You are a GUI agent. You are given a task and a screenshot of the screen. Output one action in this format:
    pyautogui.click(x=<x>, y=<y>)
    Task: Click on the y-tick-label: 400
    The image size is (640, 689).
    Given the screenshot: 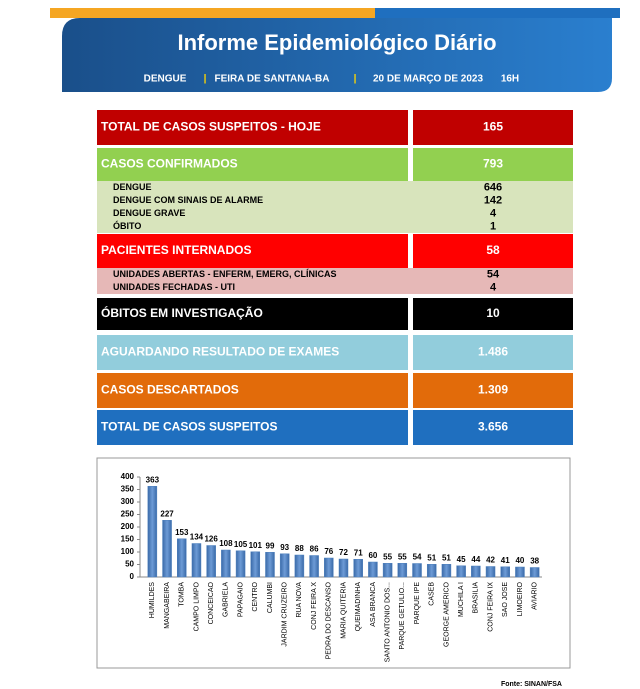 What is the action you would take?
    pyautogui.click(x=128, y=476)
    